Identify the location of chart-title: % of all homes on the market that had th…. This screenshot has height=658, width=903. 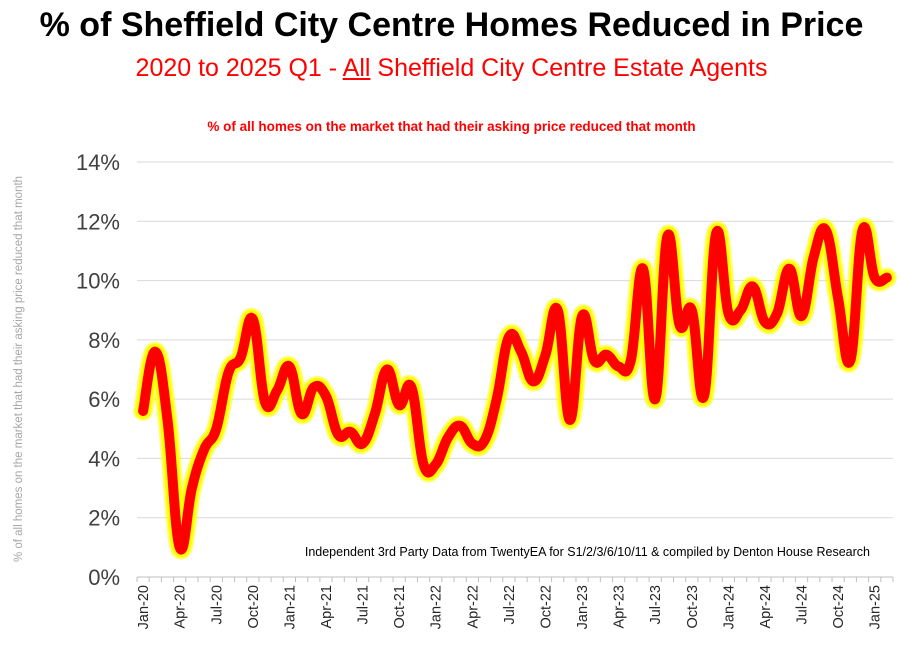
(451, 126).